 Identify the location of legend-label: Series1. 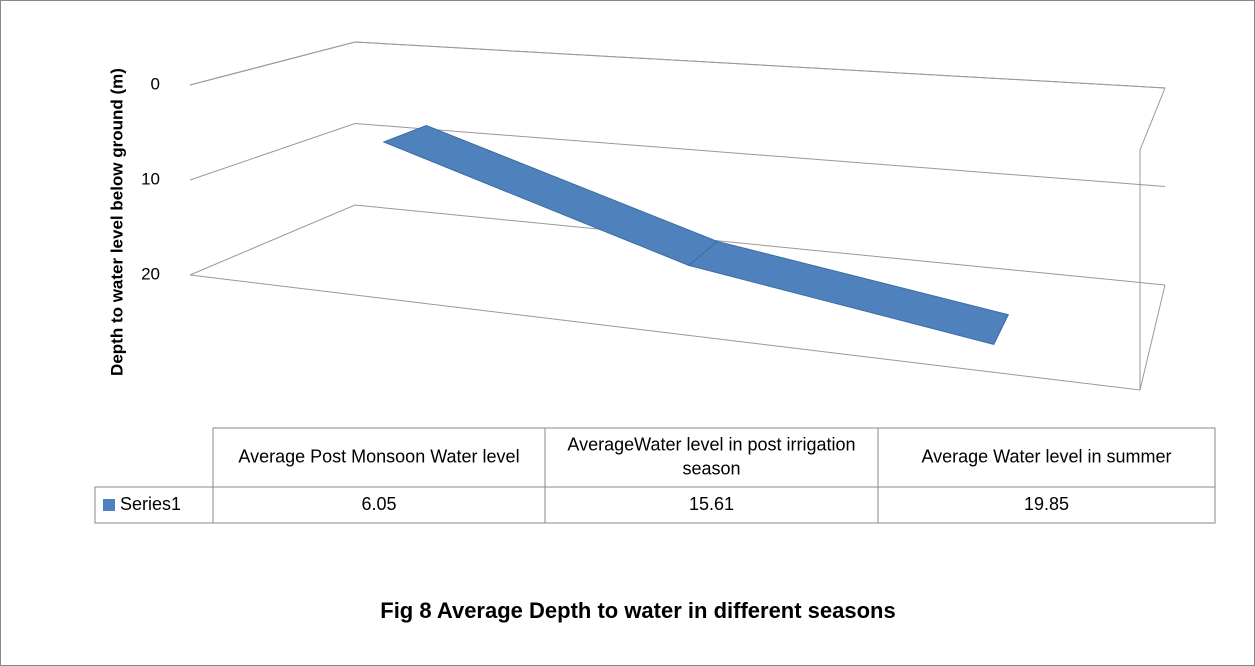
(150, 504).